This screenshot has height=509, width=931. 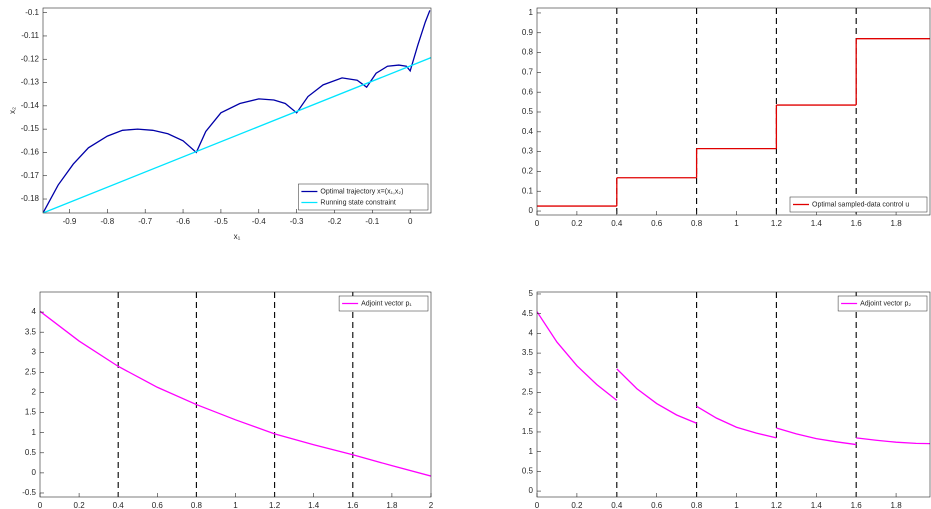 I want to click on y-tick-label: 2.5, so click(x=528, y=392).